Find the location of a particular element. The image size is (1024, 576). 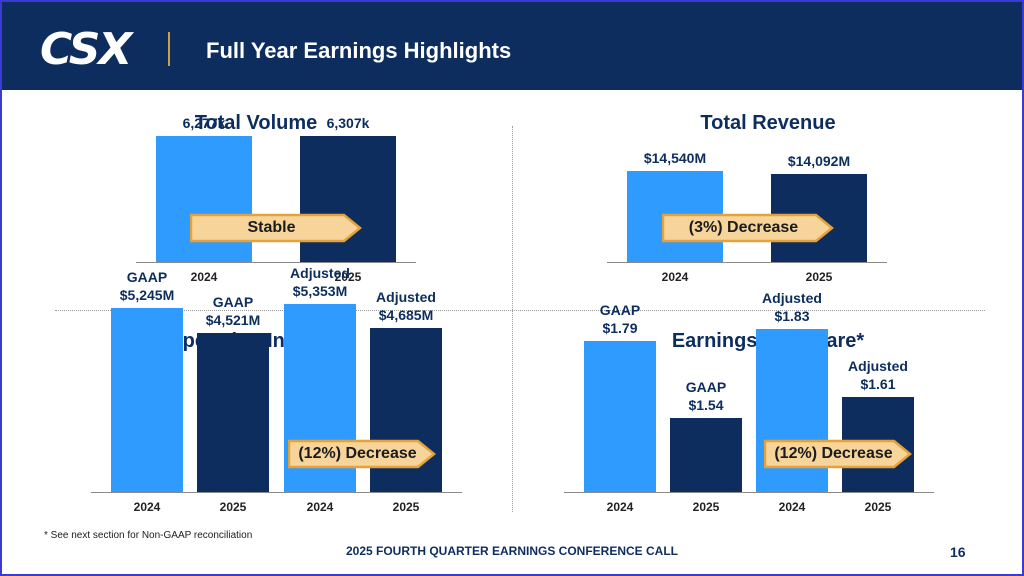

earnings-per-share-value-label: GAAP $1.79 is located at coordinates (620, 319).